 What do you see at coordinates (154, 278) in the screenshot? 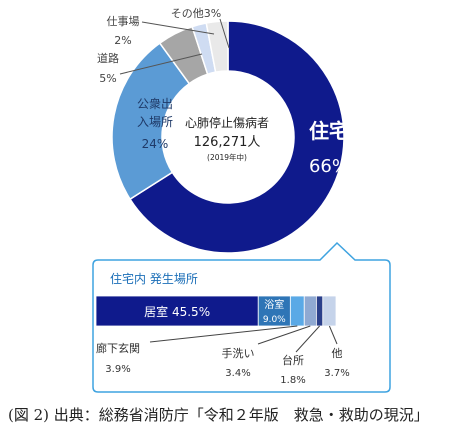
I see `callout-title: 住宅内 発生場所` at bounding box center [154, 278].